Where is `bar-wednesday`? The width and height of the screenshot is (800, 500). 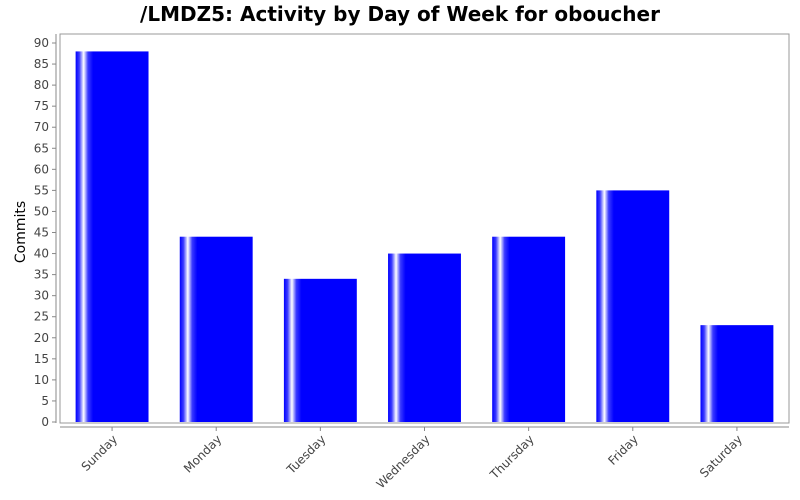 bar-wednesday is located at coordinates (424, 337).